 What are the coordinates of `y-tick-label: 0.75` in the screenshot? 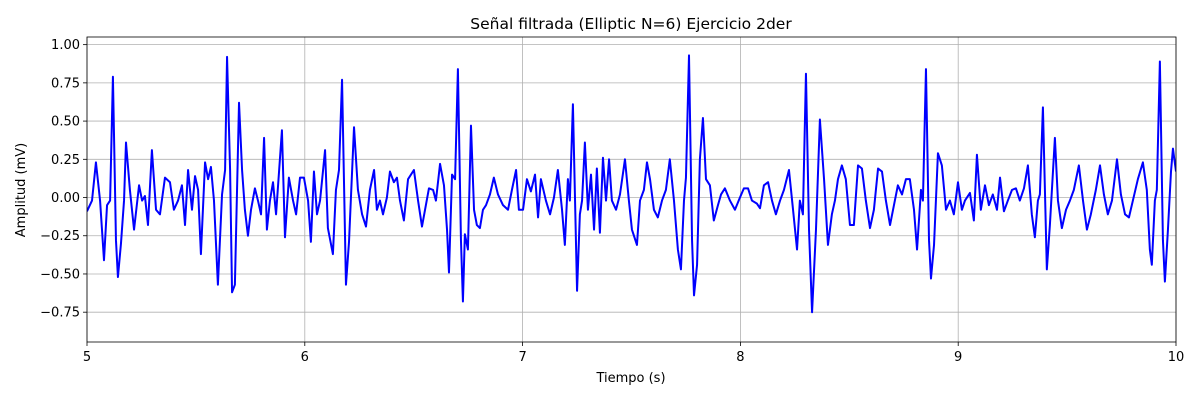 It's located at (65, 83).